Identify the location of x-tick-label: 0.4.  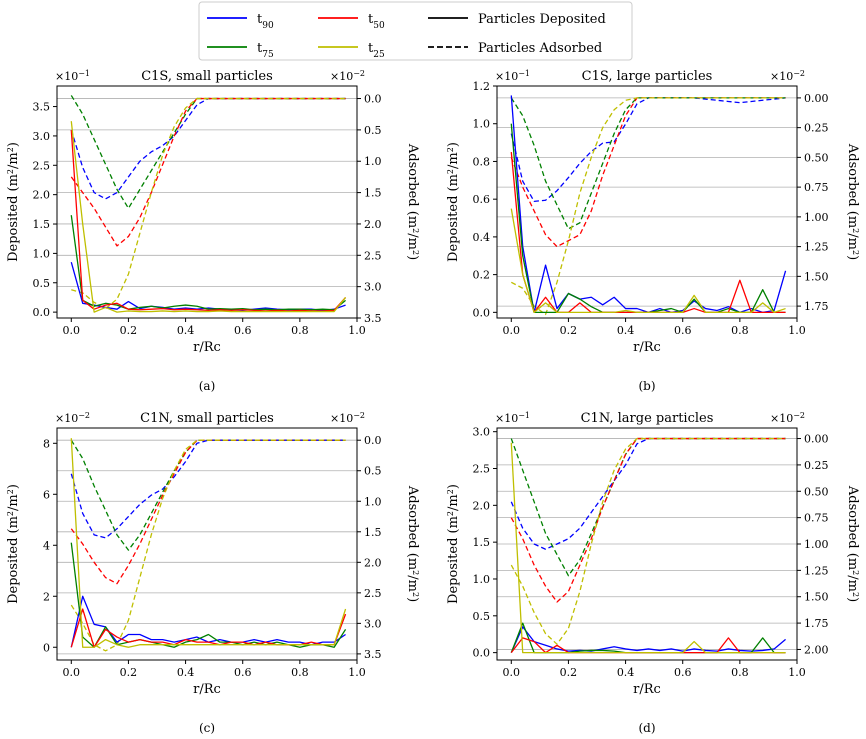
(626, 330).